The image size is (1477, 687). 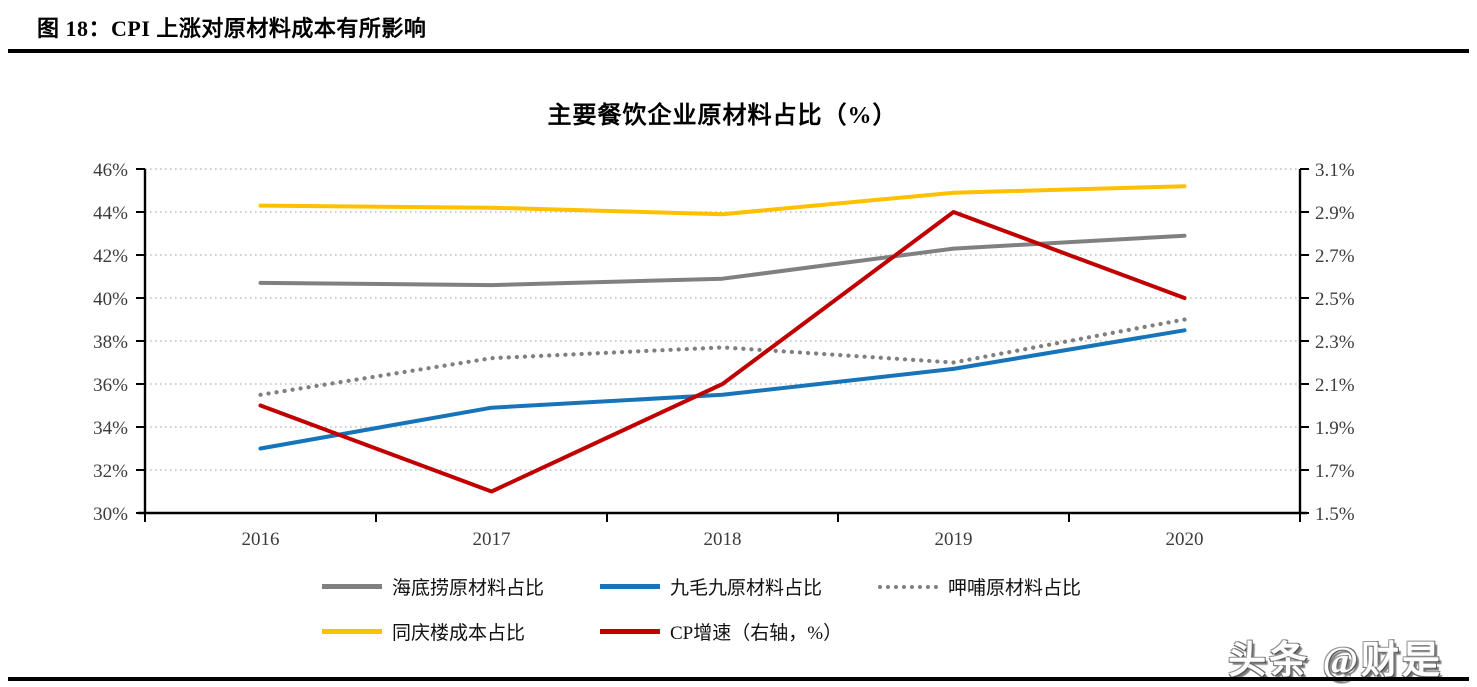 What do you see at coordinates (954, 539) in the screenshot?
I see `x-axis-label: 2019` at bounding box center [954, 539].